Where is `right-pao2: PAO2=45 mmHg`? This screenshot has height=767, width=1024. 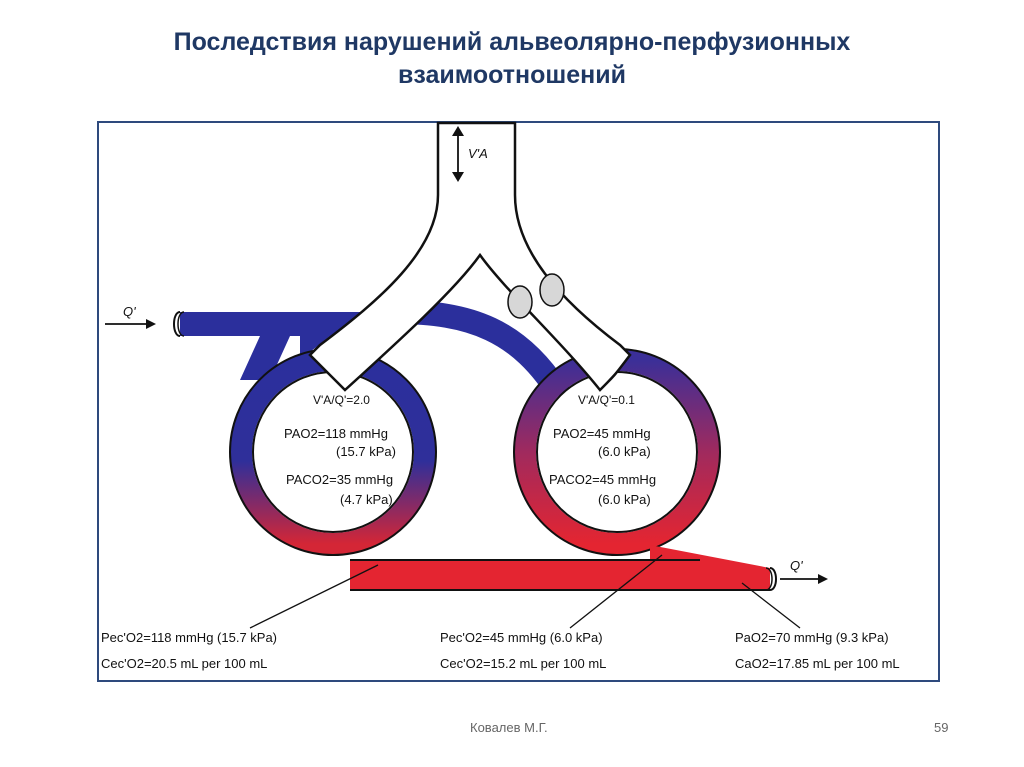 right-pao2: PAO2=45 mmHg is located at coordinates (602, 433).